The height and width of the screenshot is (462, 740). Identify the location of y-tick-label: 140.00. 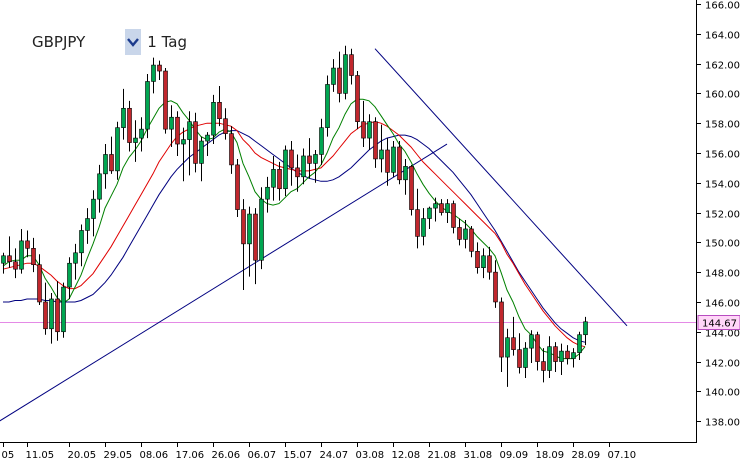
(722, 393).